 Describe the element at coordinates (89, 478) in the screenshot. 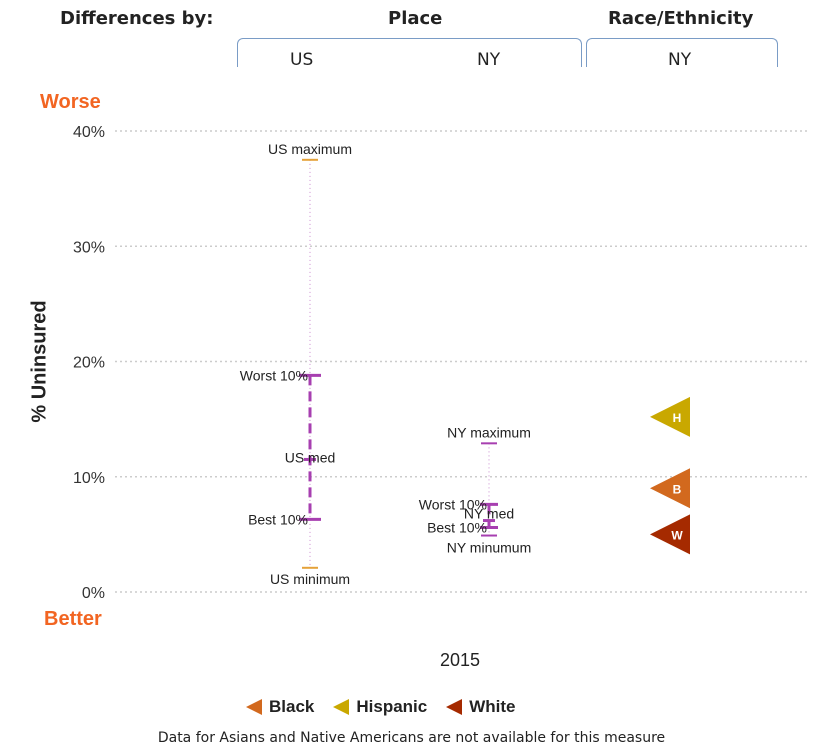

I see `y-tick-label: 10%` at that location.